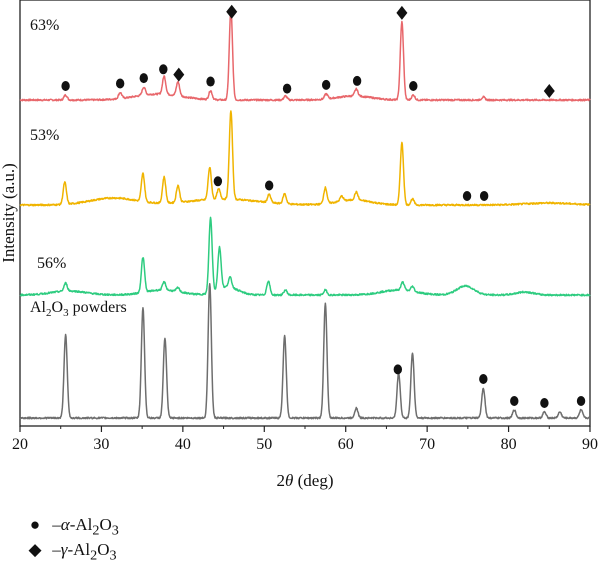 Image resolution: width=600 pixels, height=565 pixels. I want to click on x-tick-label: 60, so click(346, 444).